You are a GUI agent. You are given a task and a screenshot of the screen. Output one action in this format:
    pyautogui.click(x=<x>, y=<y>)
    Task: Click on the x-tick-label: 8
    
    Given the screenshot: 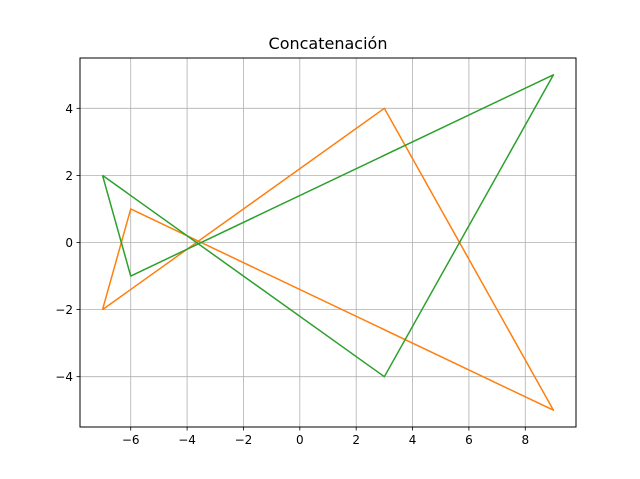 What is the action you would take?
    pyautogui.click(x=525, y=440)
    